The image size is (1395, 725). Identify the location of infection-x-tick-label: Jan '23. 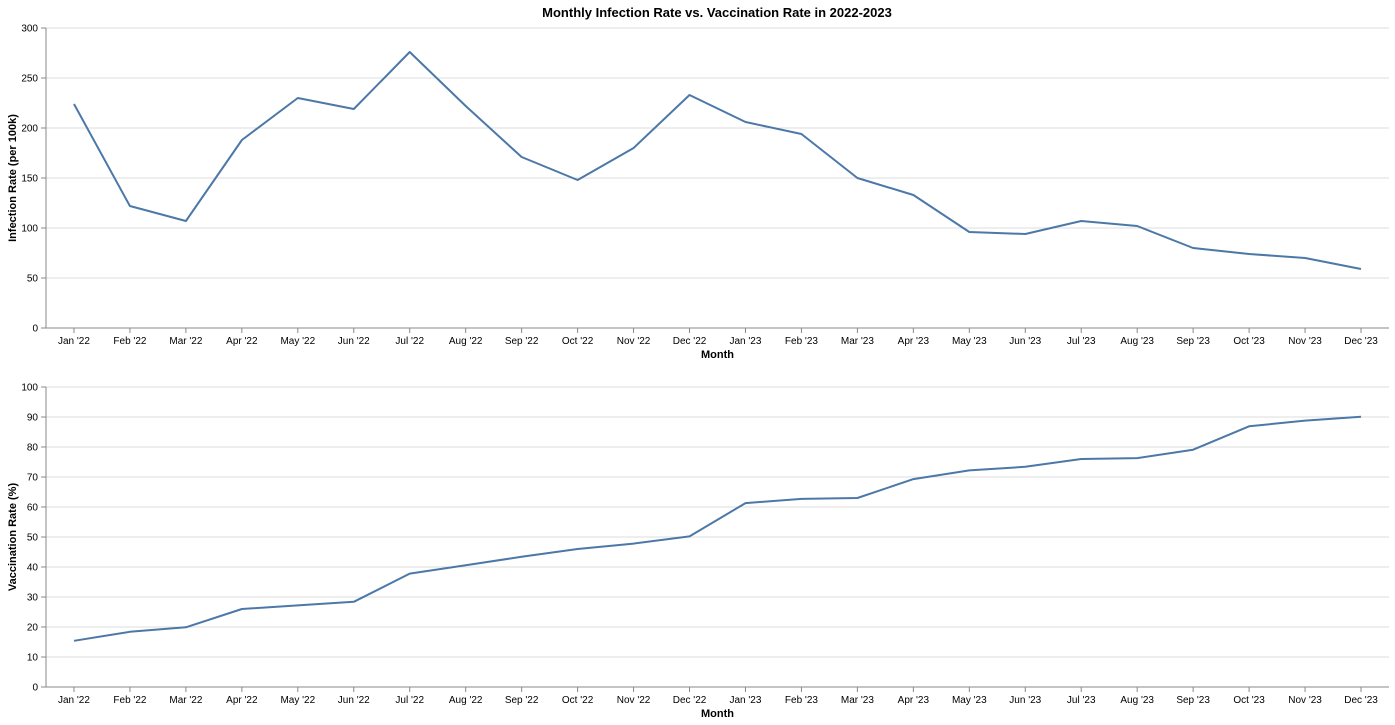
(746, 341).